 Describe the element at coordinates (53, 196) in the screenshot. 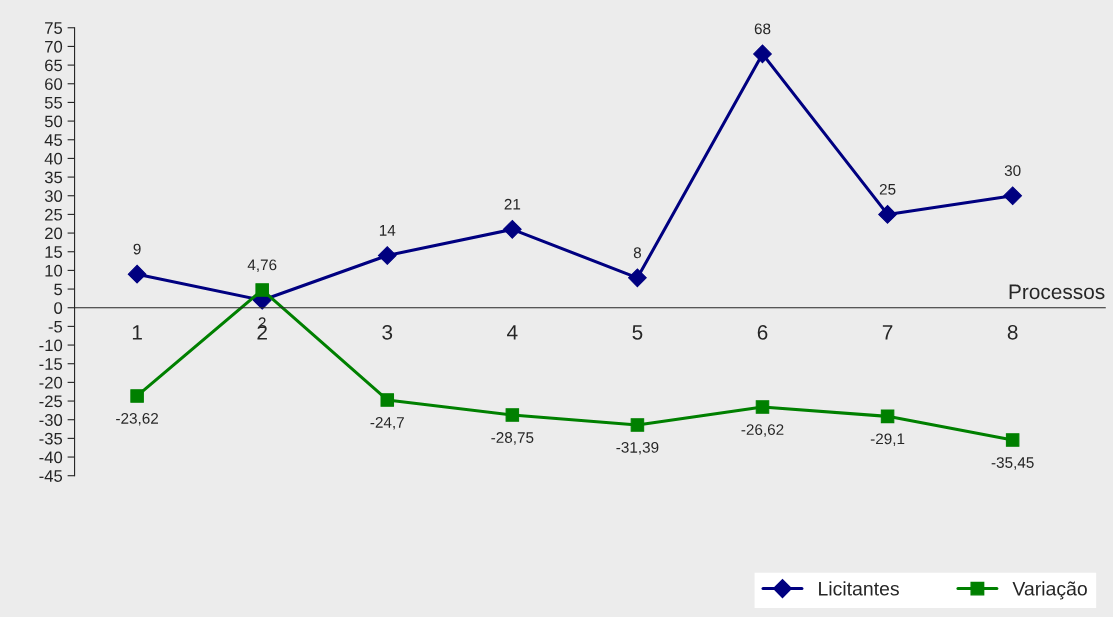

I see `y-tick-label: 30` at that location.